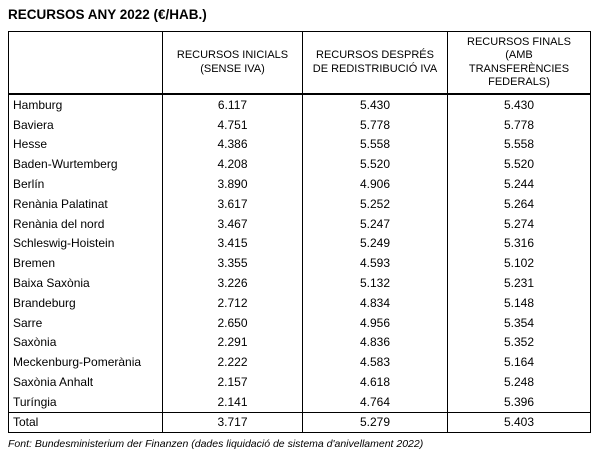 The width and height of the screenshot is (600, 454). What do you see at coordinates (232, 422) in the screenshot?
I see `total-value-inicials: 3.717` at bounding box center [232, 422].